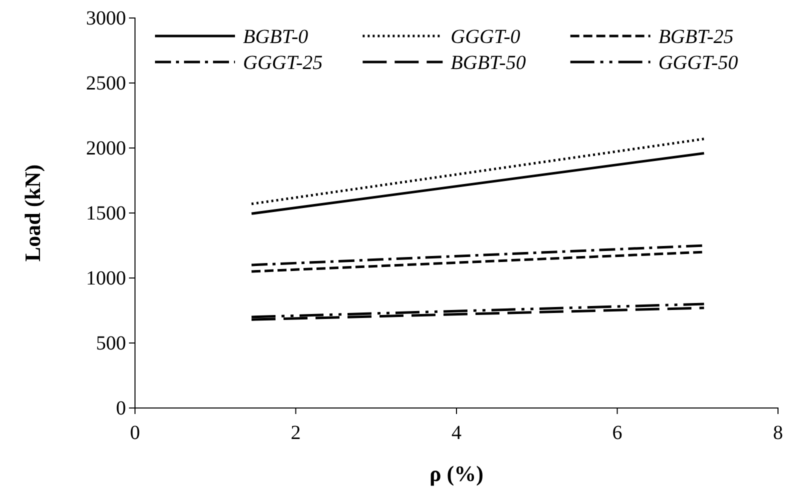  Describe the element at coordinates (617, 433) in the screenshot. I see `x-tick-label: 6` at that location.